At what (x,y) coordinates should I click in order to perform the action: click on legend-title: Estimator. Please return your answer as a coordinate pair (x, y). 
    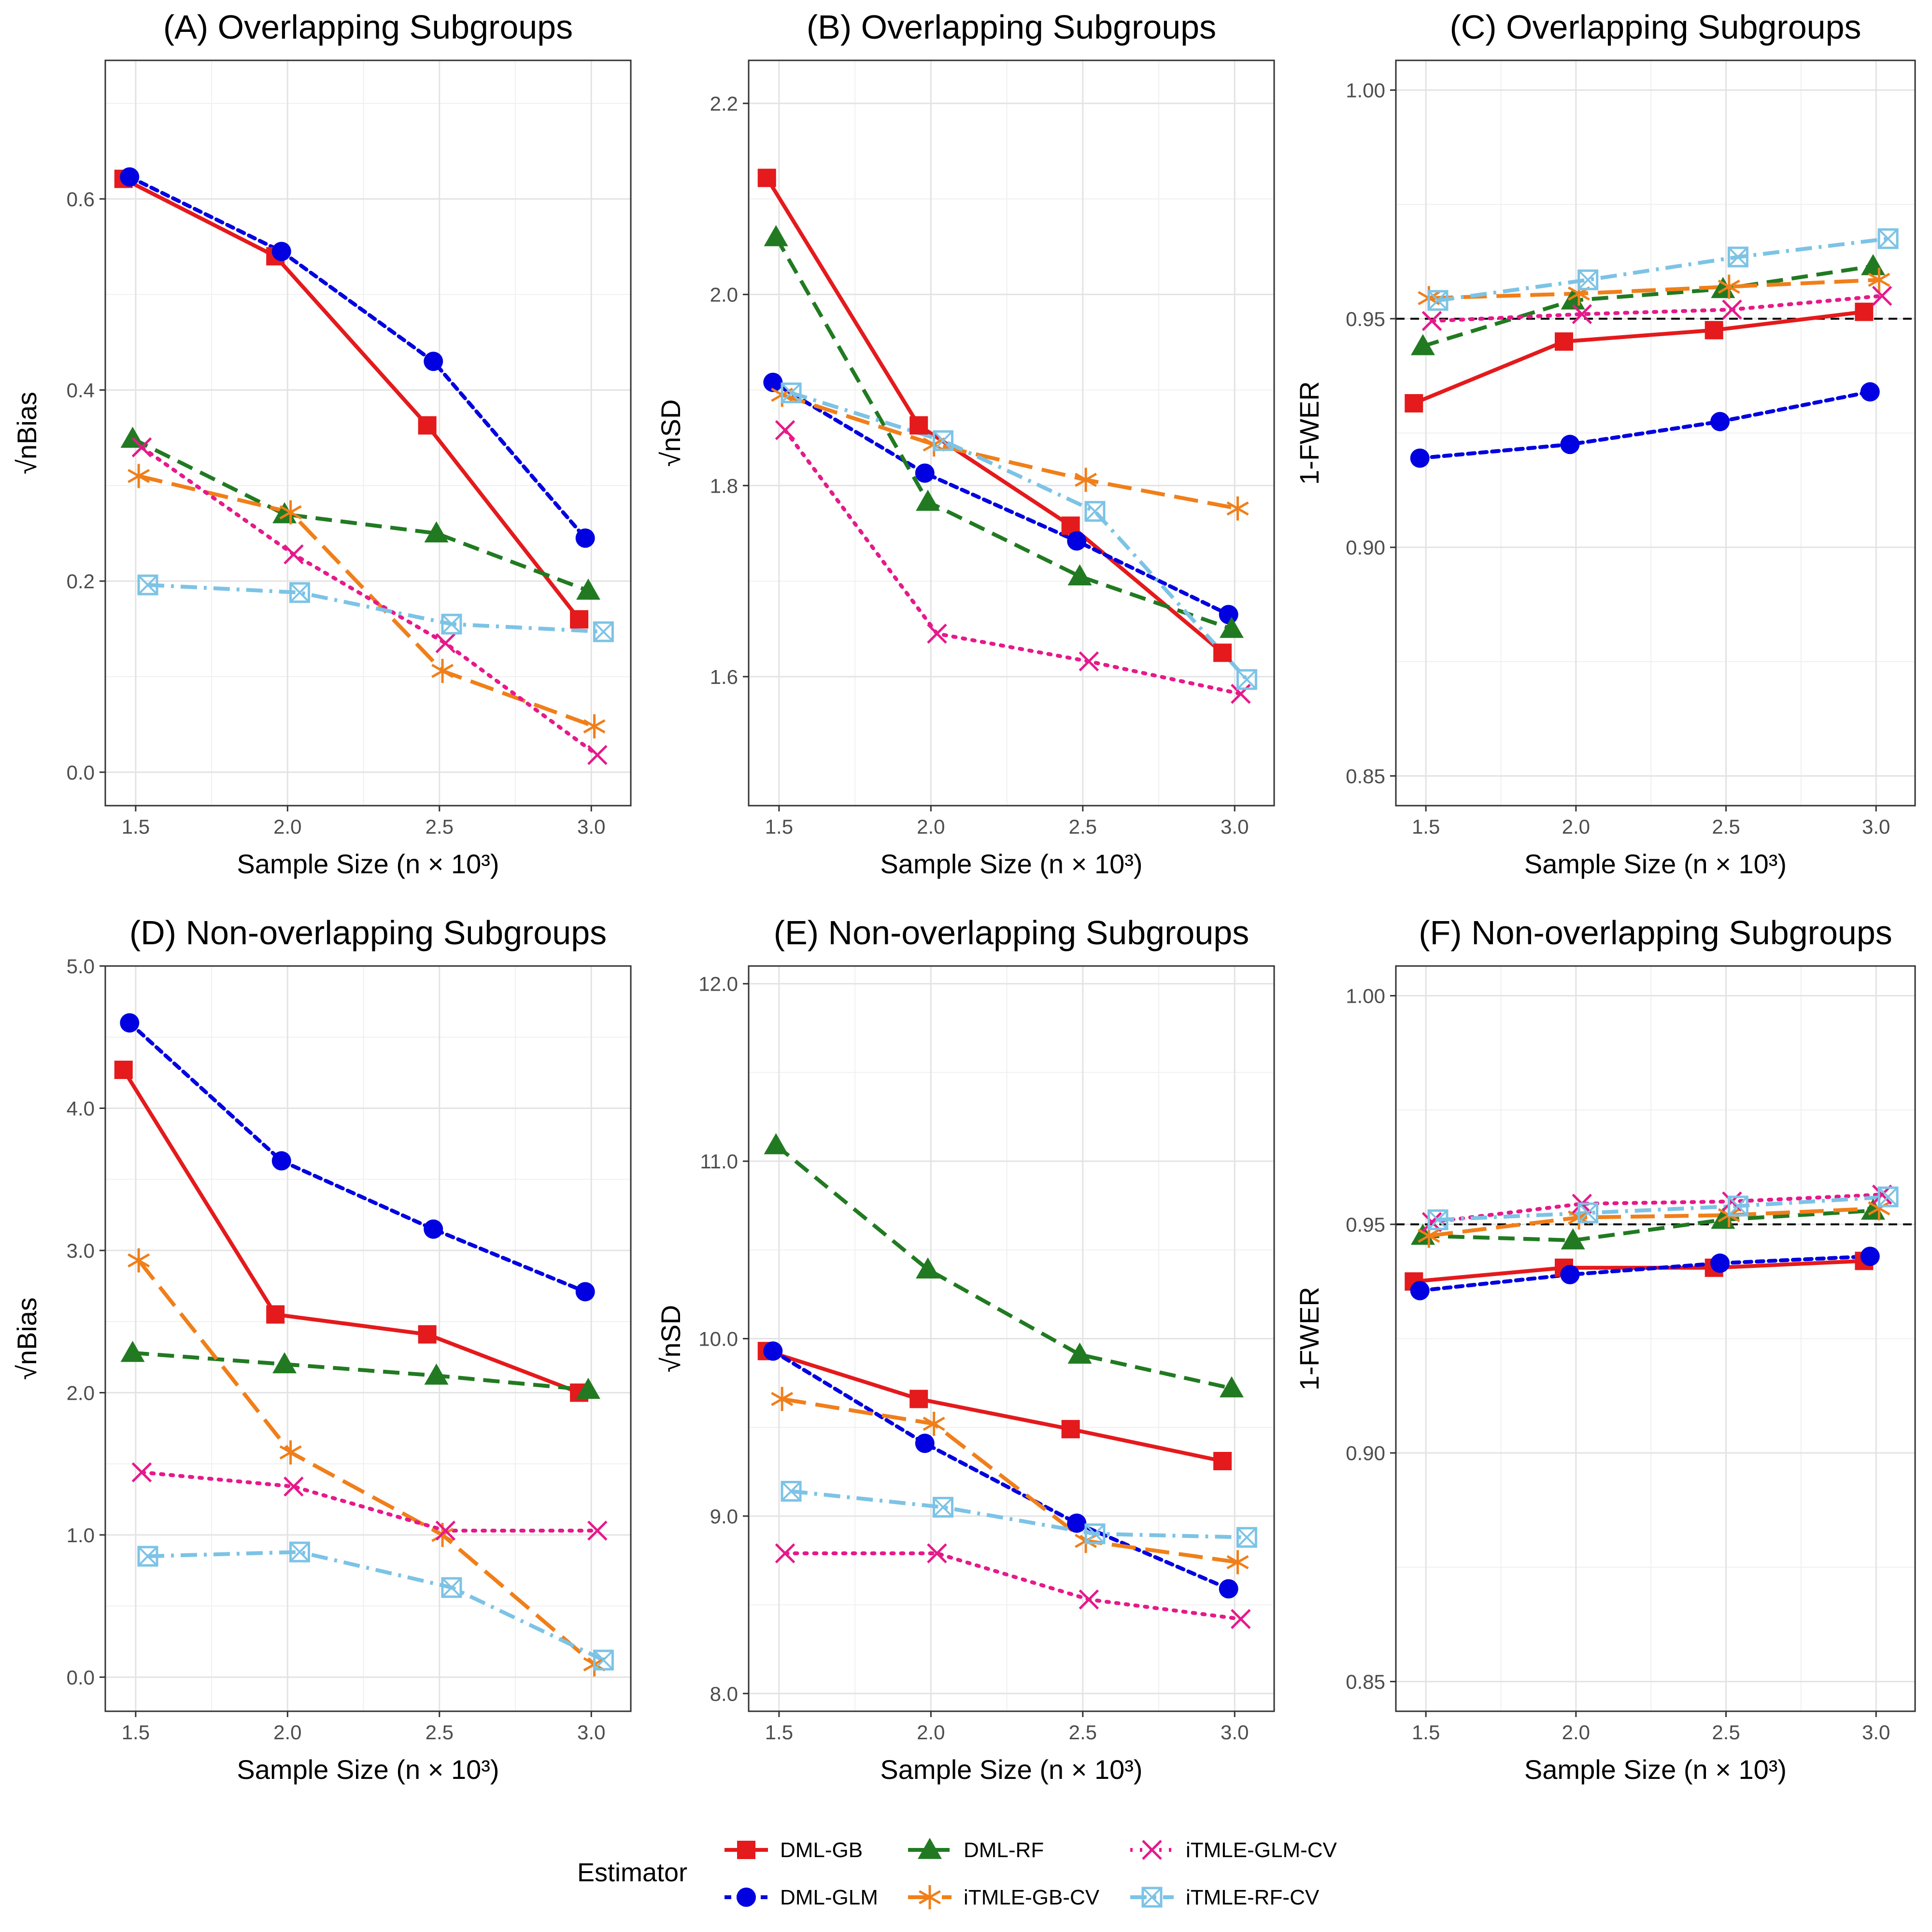
    Looking at the image, I should click on (632, 1872).